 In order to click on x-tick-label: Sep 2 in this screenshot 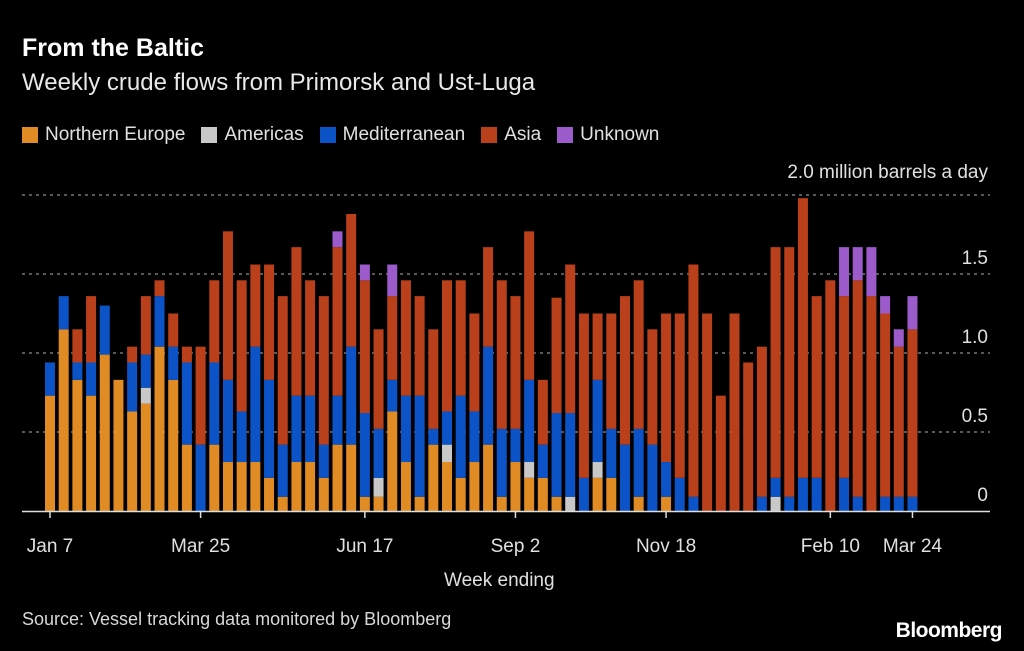, I will do `click(516, 546)`.